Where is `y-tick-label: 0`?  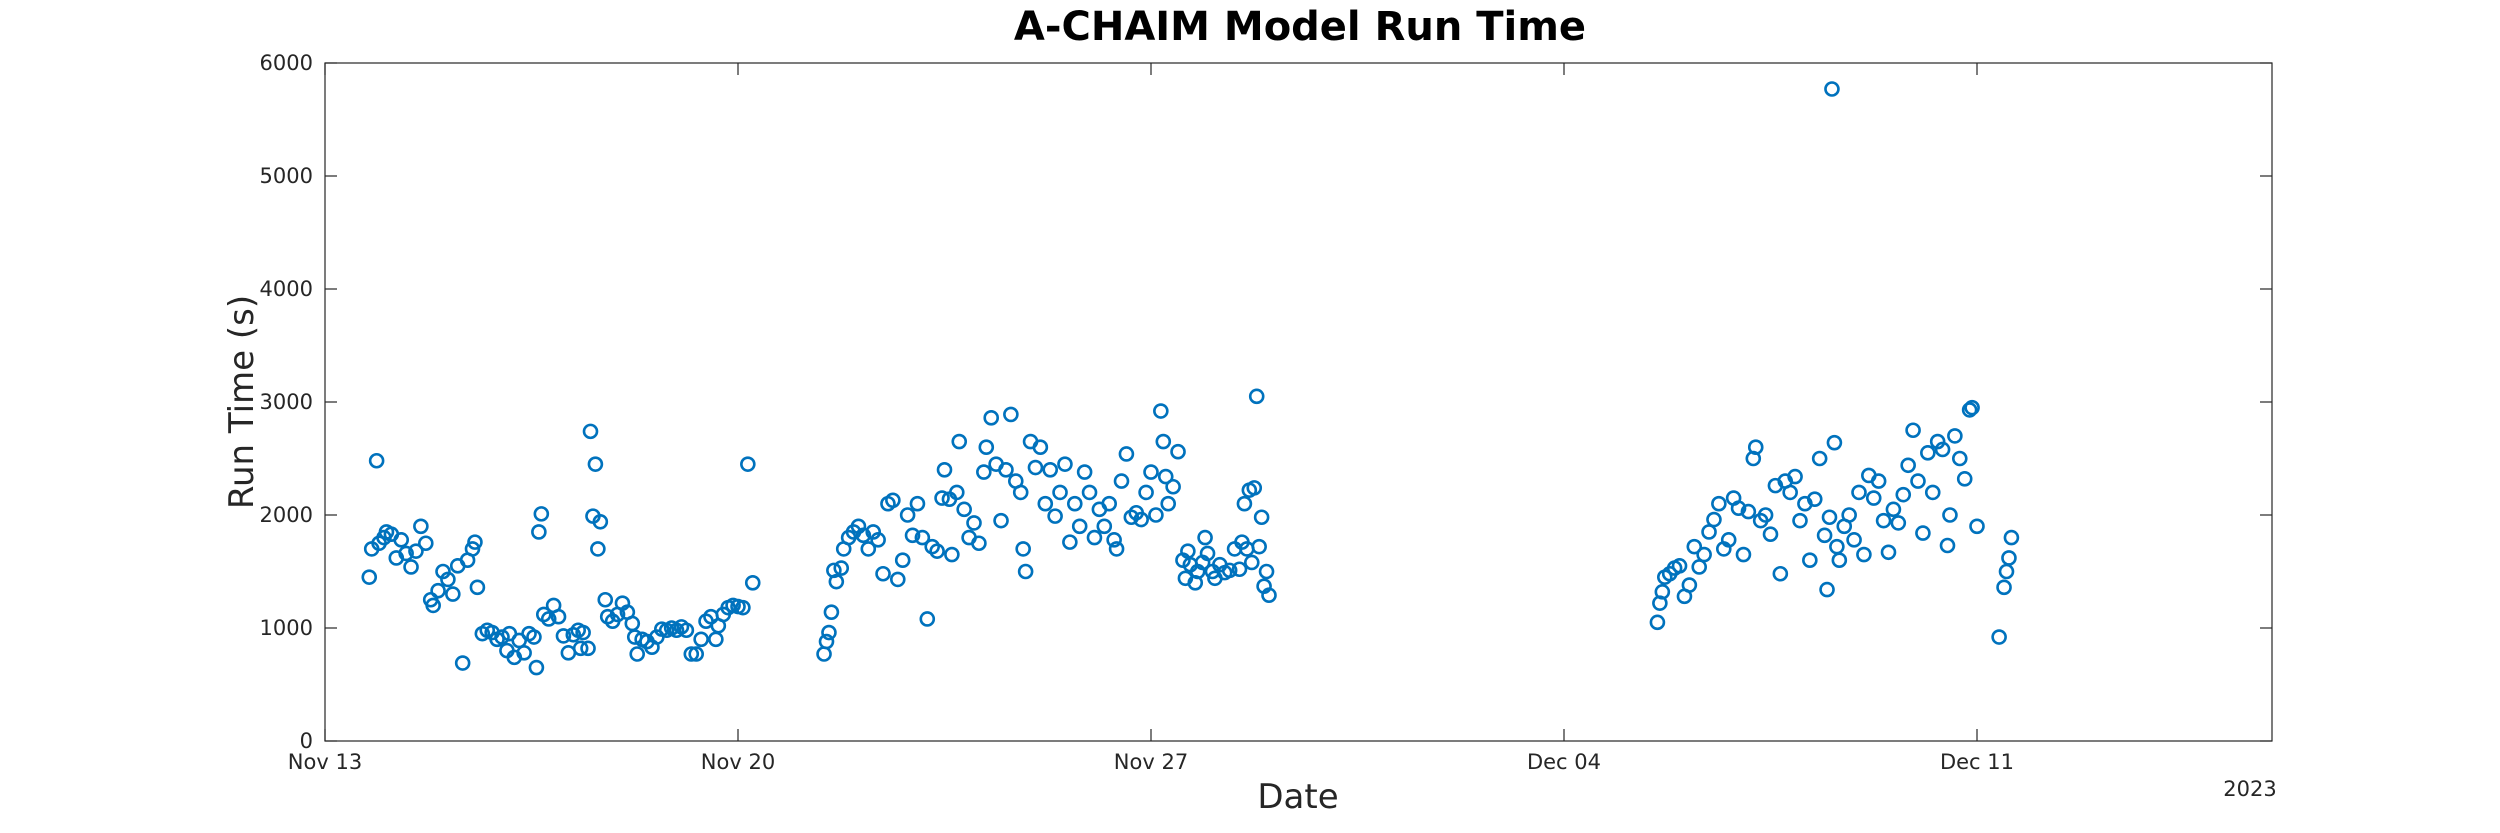 y-tick-label: 0 is located at coordinates (306, 741).